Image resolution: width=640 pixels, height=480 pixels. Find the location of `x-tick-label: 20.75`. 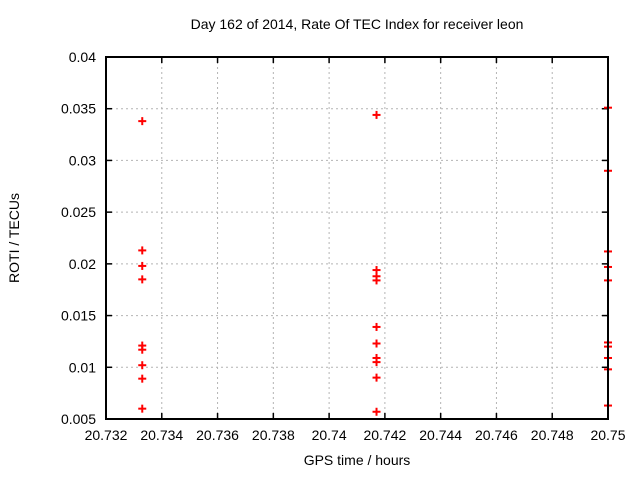

x-tick-label: 20.75 is located at coordinates (607, 435).